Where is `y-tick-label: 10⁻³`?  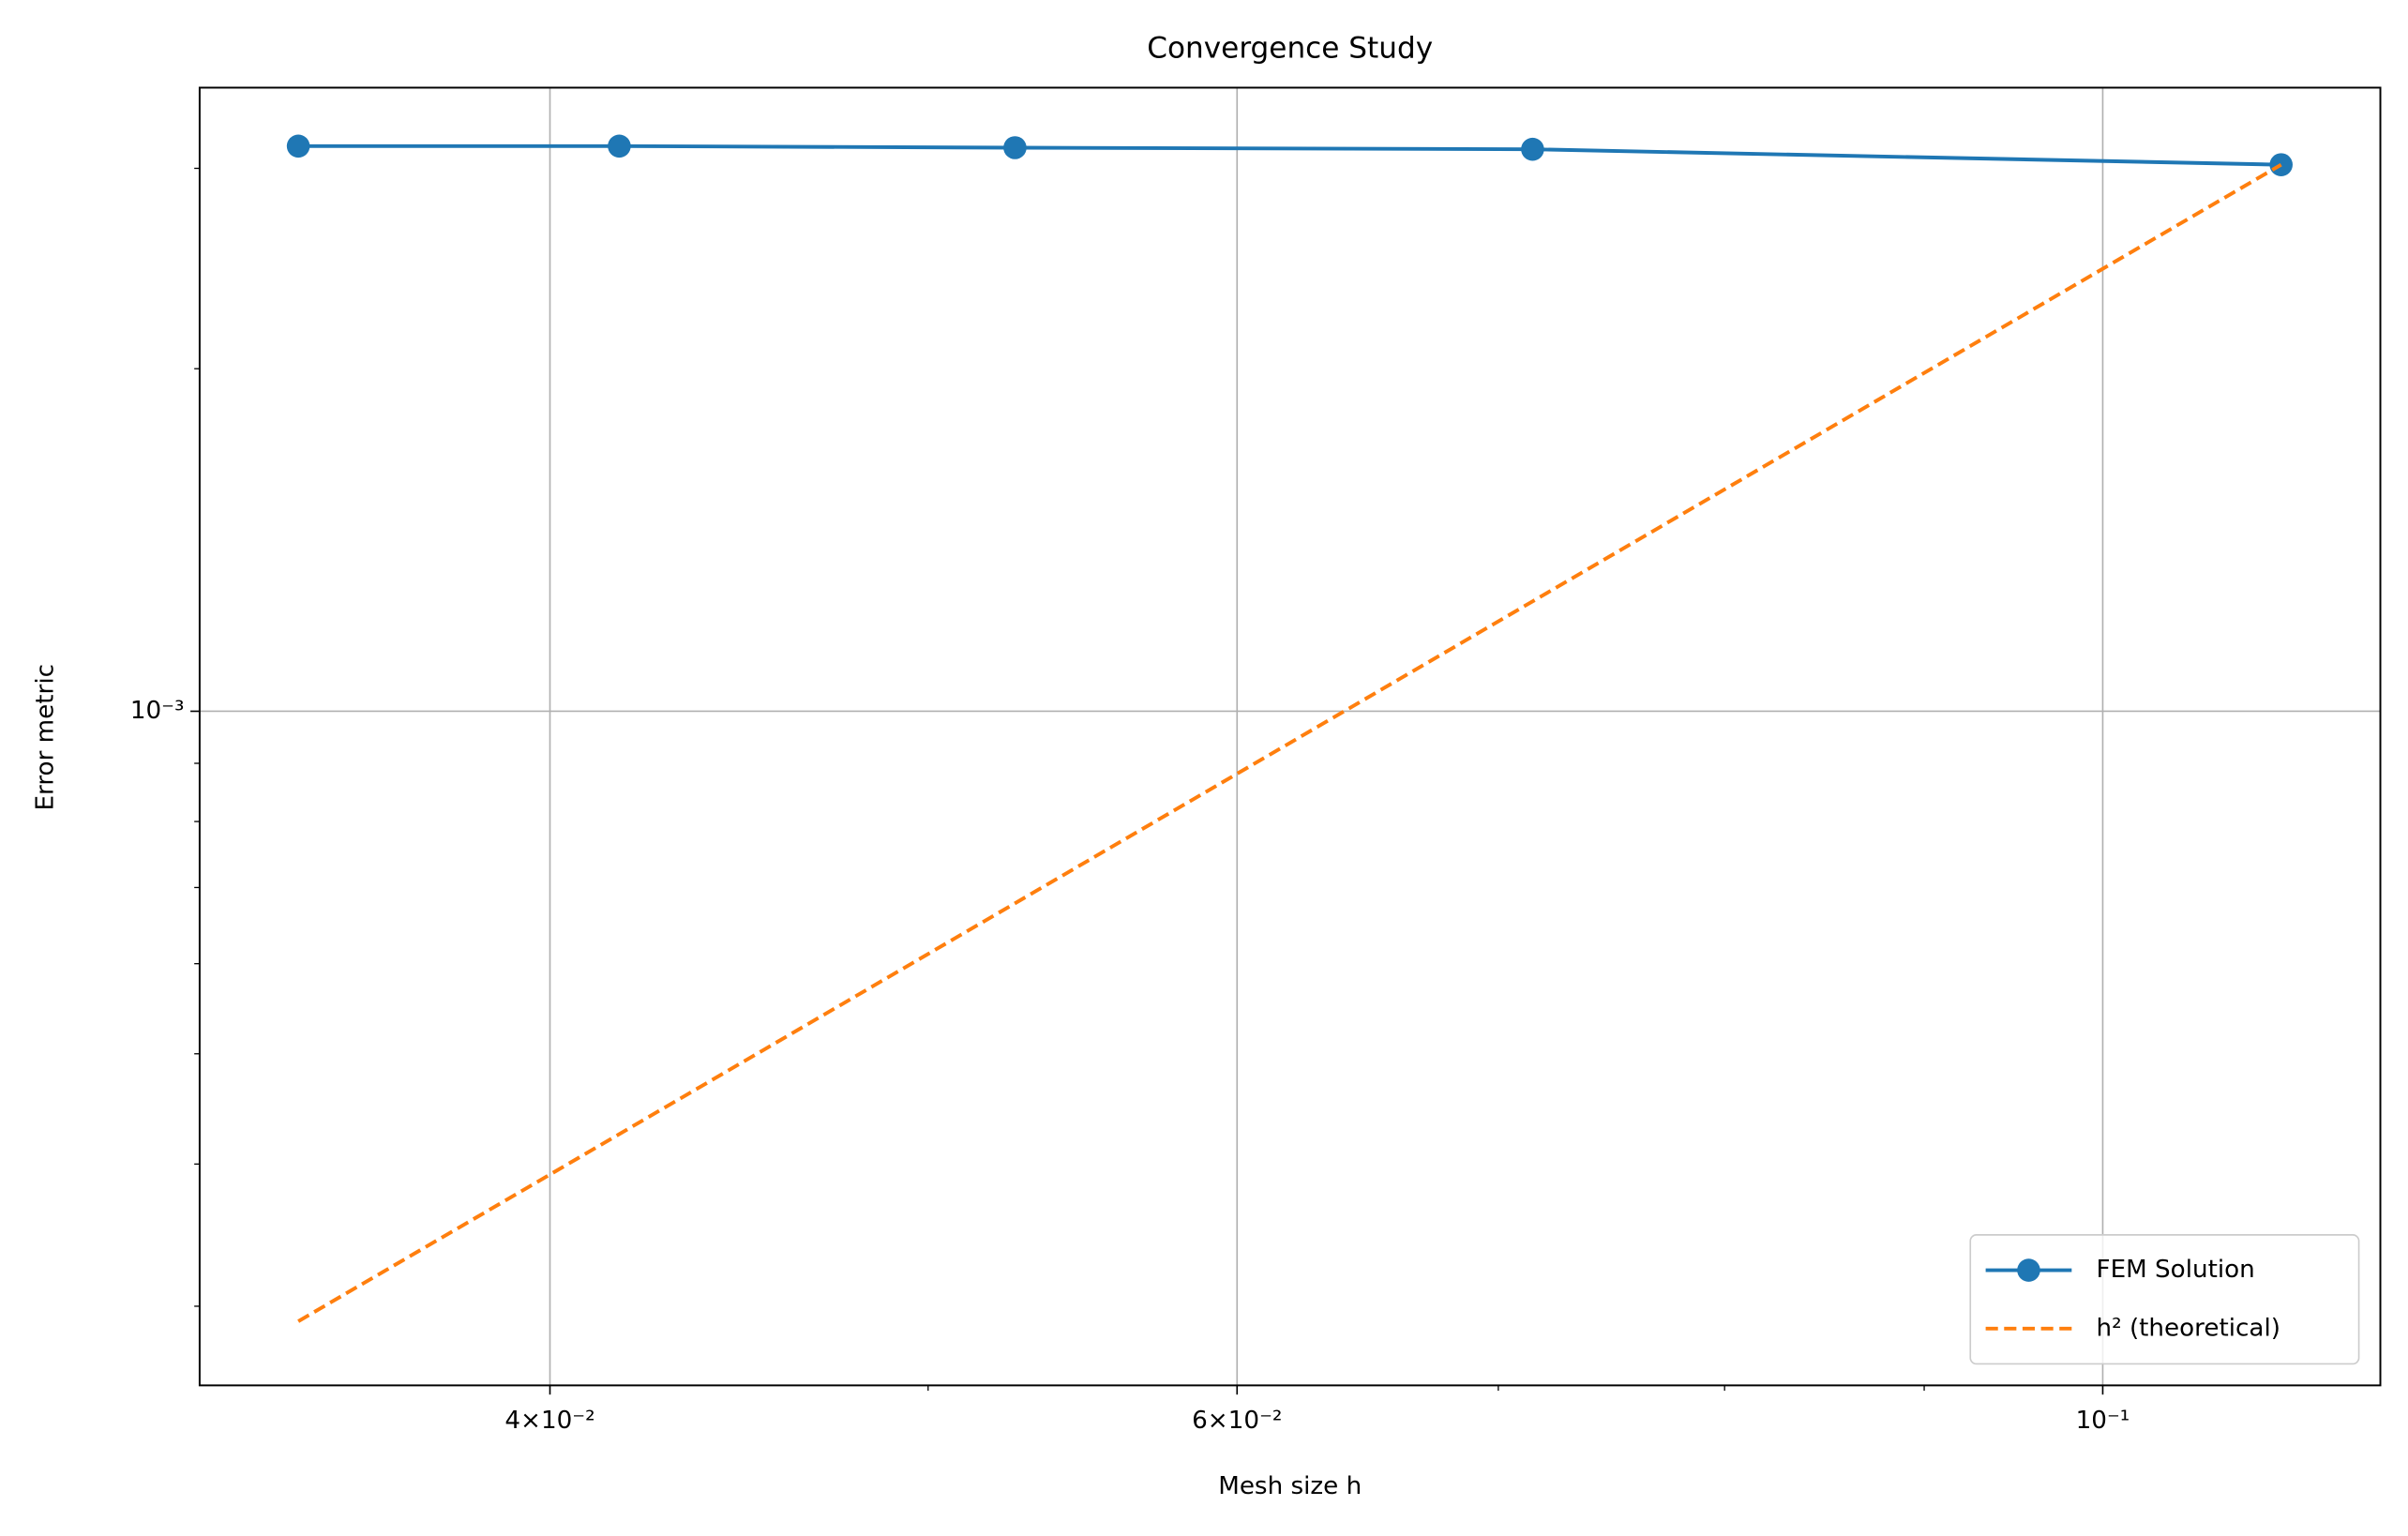 y-tick-label: 10⁻³ is located at coordinates (157, 711).